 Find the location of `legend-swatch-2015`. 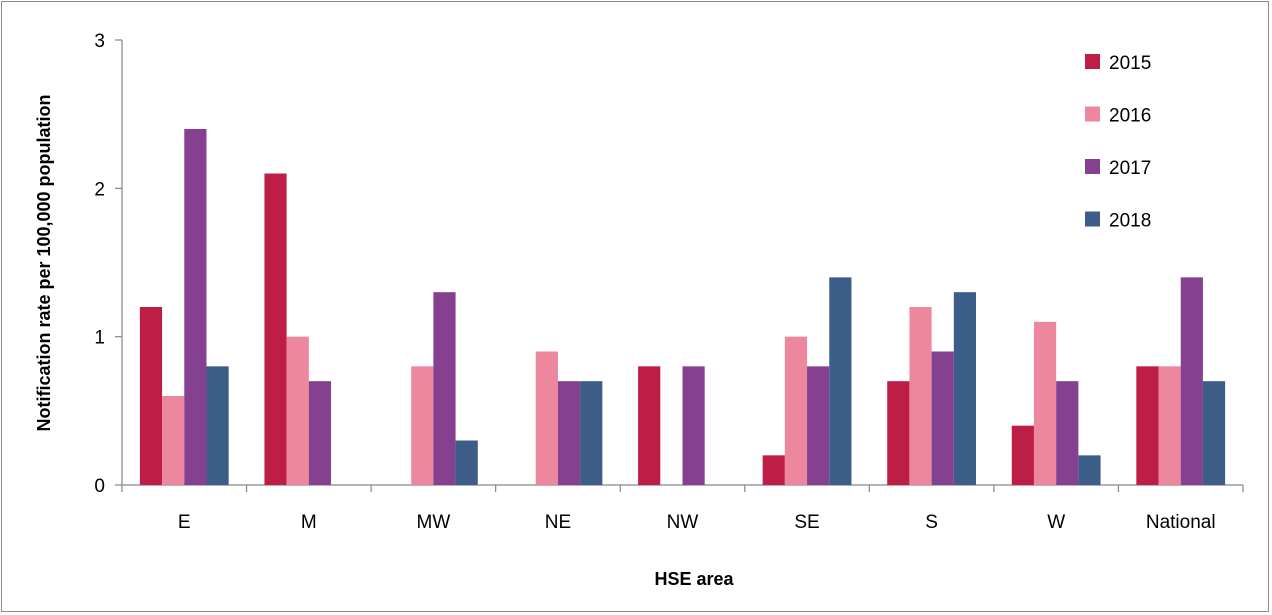

legend-swatch-2015 is located at coordinates (1092, 61).